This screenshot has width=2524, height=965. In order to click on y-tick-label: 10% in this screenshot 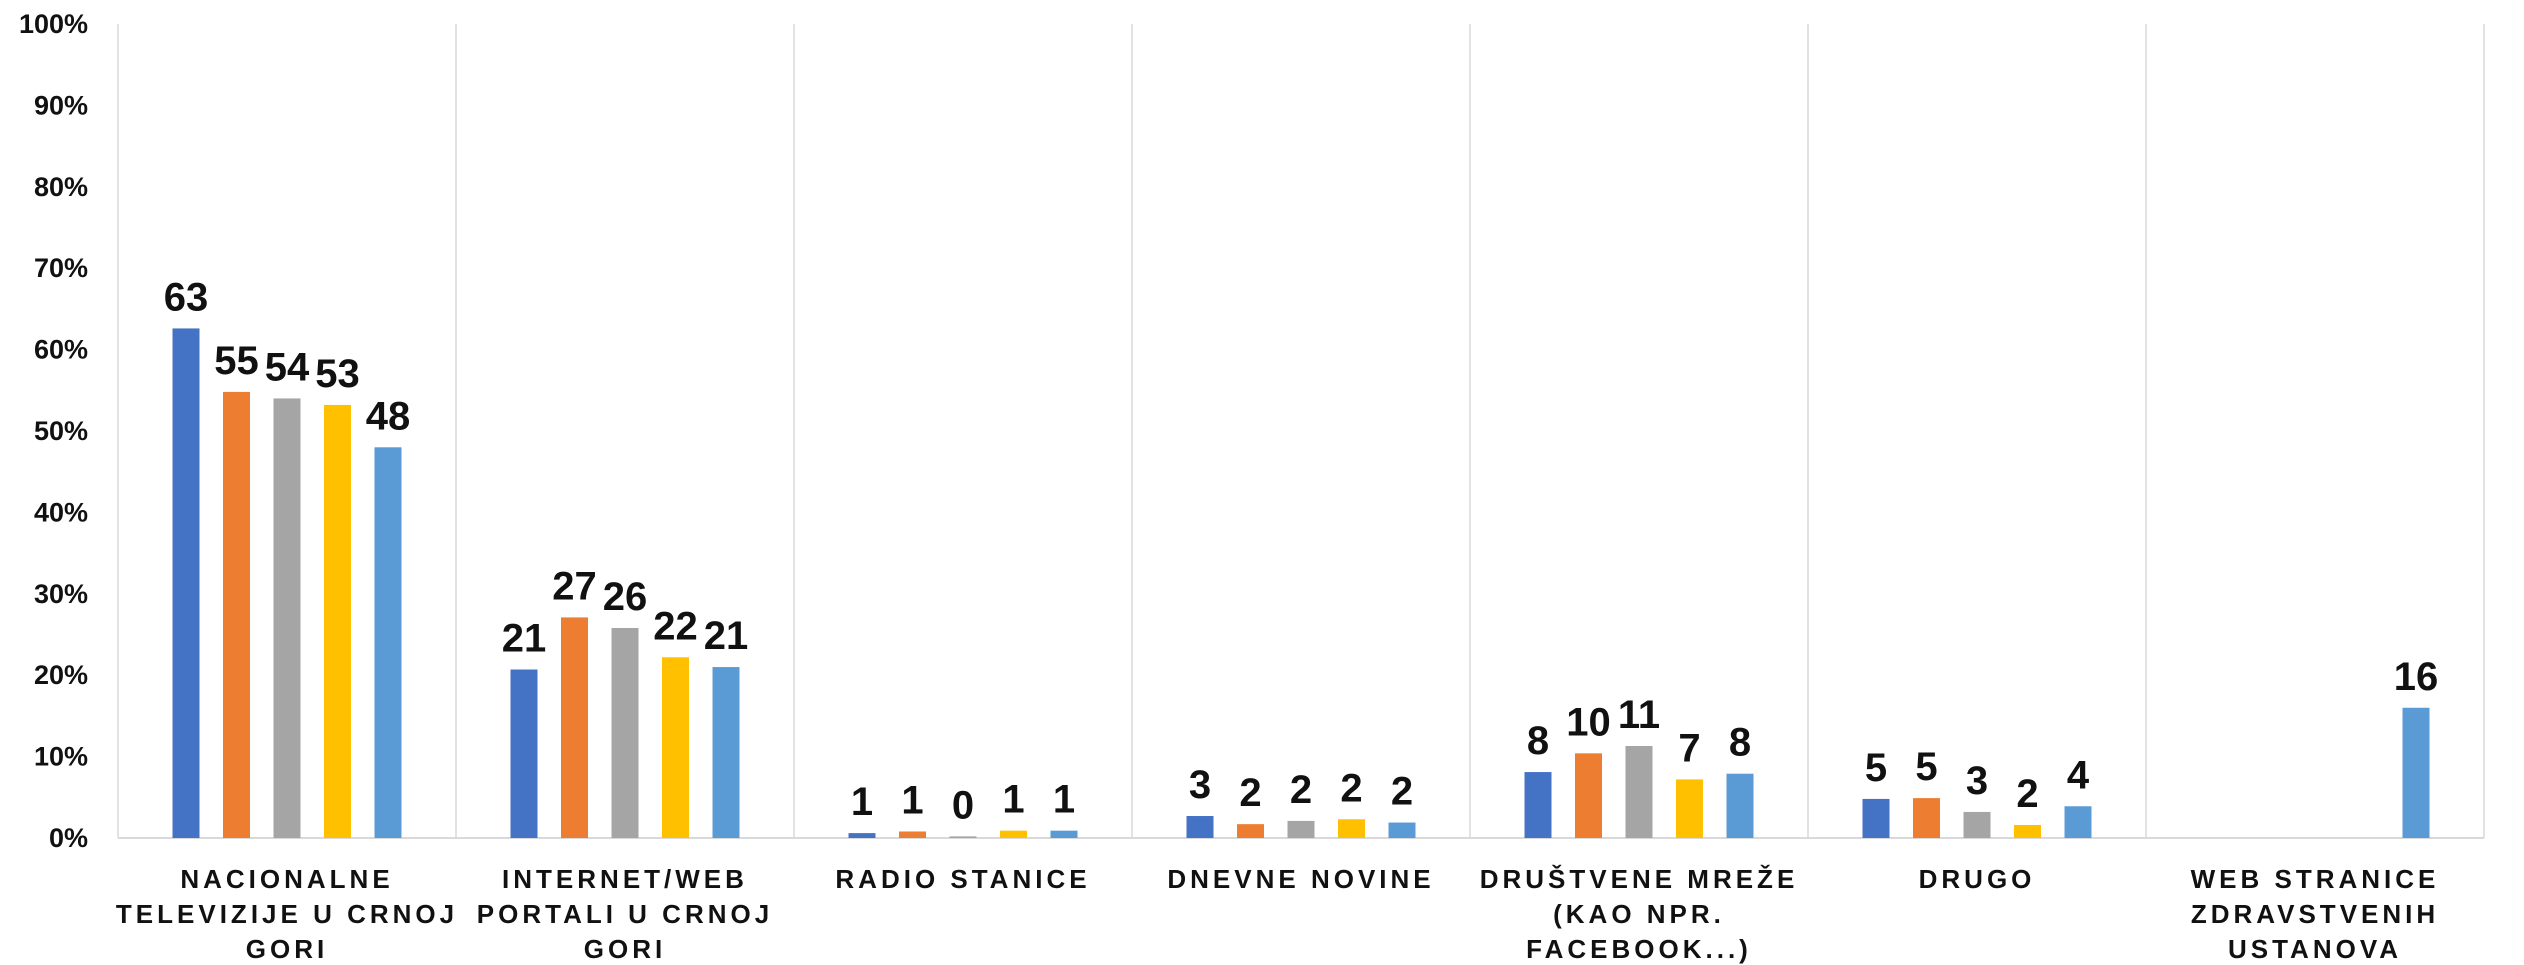, I will do `click(61, 757)`.